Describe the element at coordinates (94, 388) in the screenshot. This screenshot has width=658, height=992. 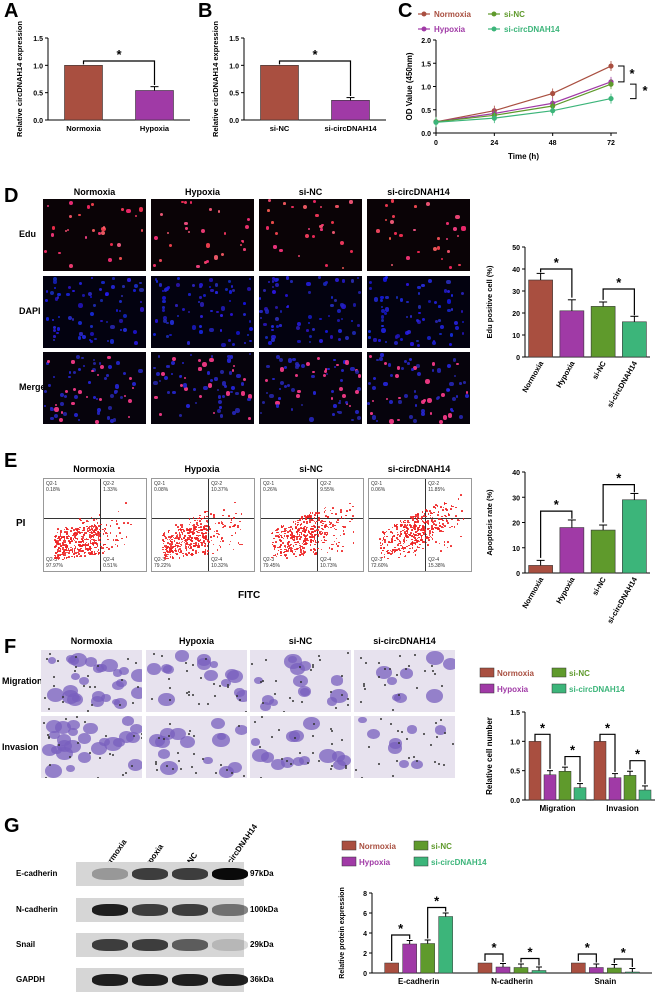
I see `micrograph-merge` at that location.